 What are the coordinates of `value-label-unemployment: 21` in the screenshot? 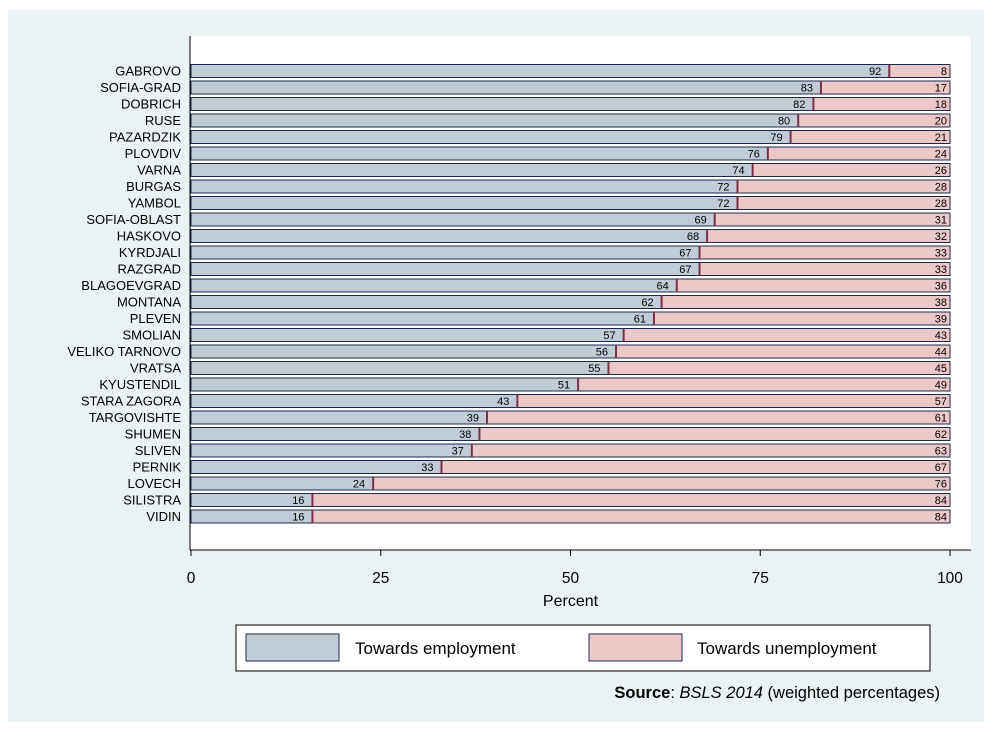 It's located at (941, 138).